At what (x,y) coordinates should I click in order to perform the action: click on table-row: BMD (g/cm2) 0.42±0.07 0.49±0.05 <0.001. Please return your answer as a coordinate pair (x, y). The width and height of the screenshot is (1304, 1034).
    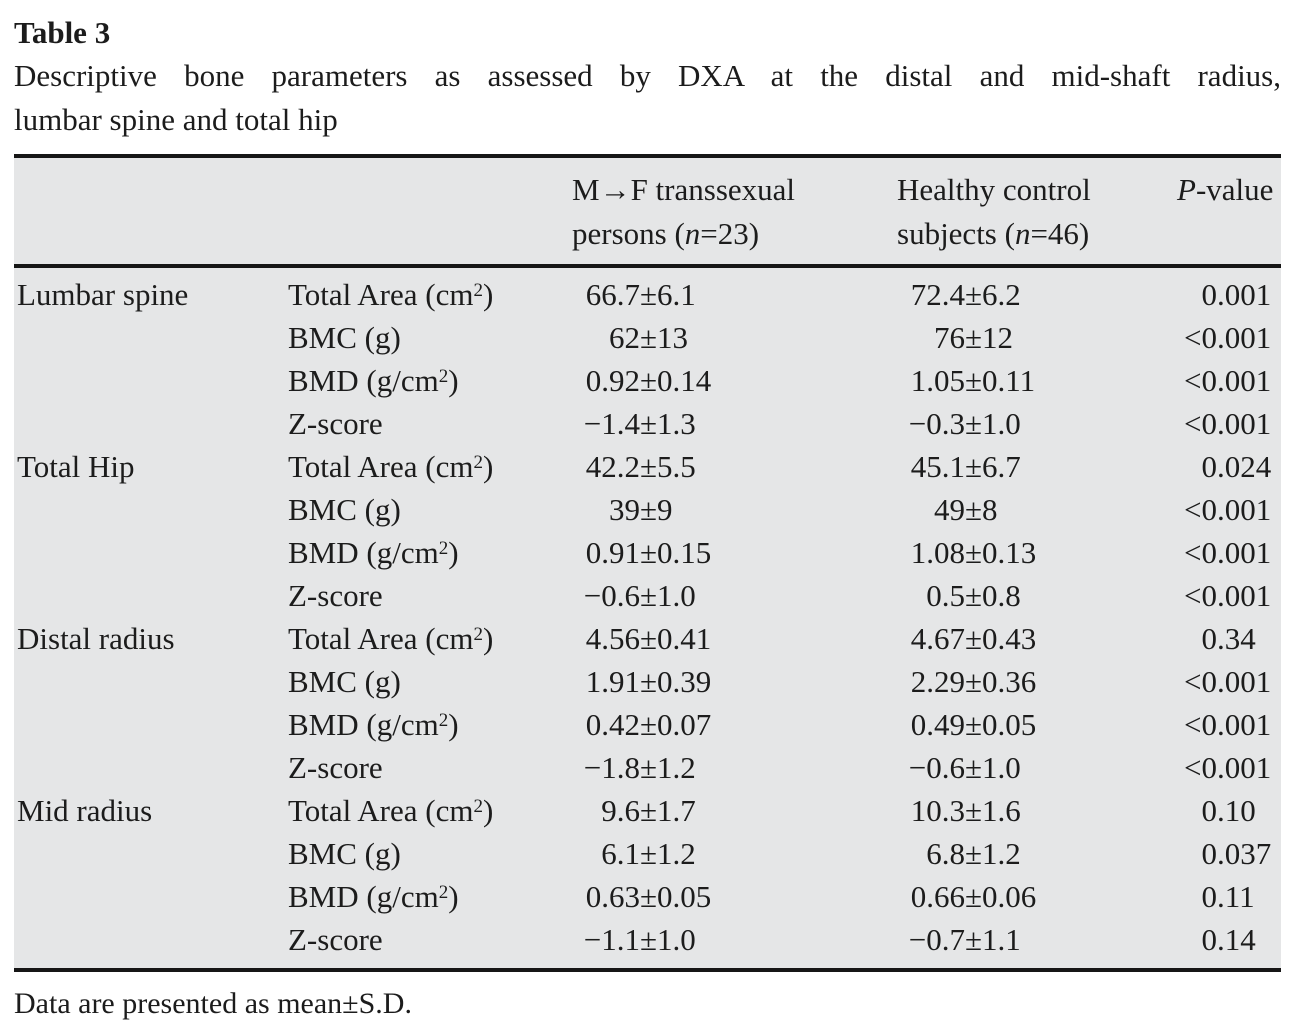
    Looking at the image, I should click on (647, 724).